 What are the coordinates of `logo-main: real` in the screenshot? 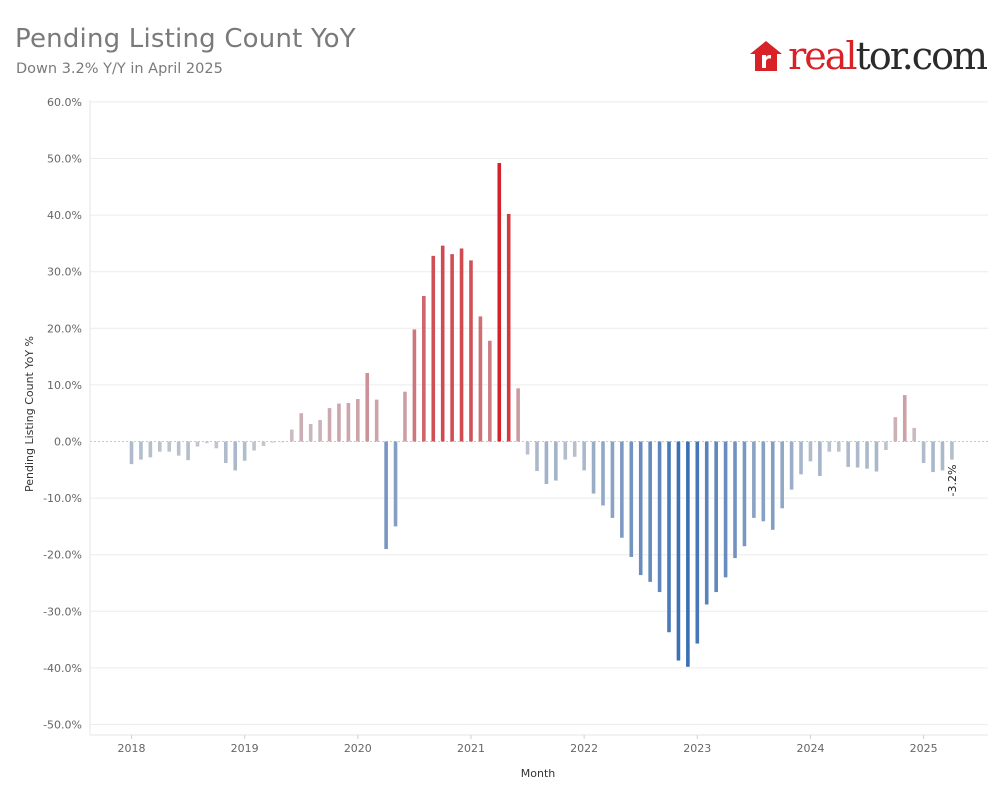 It's located at (822, 56).